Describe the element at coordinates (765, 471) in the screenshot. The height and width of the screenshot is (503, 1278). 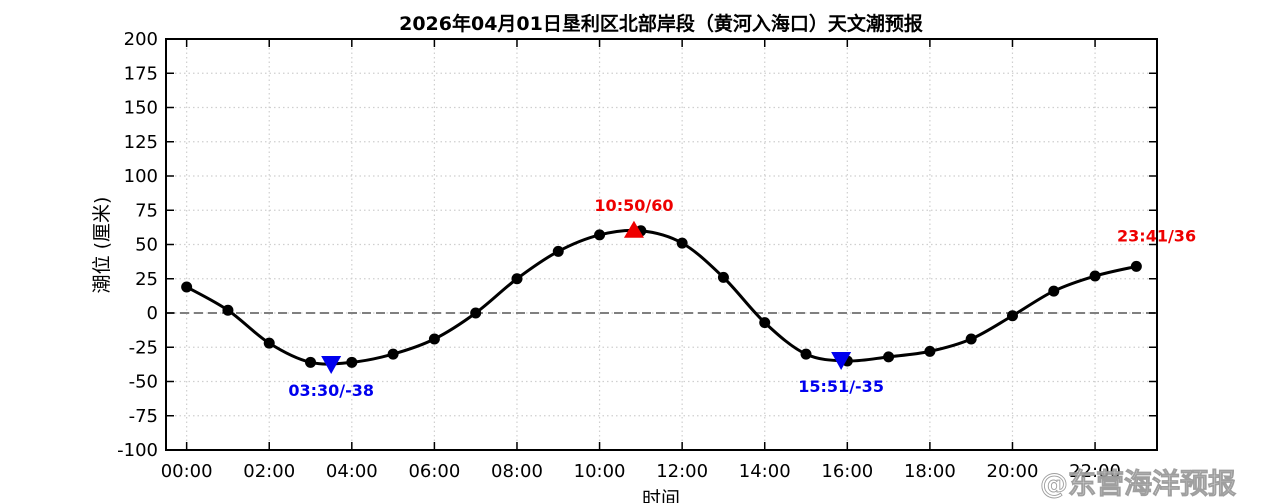
I see `x-tick-label: 14:00` at that location.